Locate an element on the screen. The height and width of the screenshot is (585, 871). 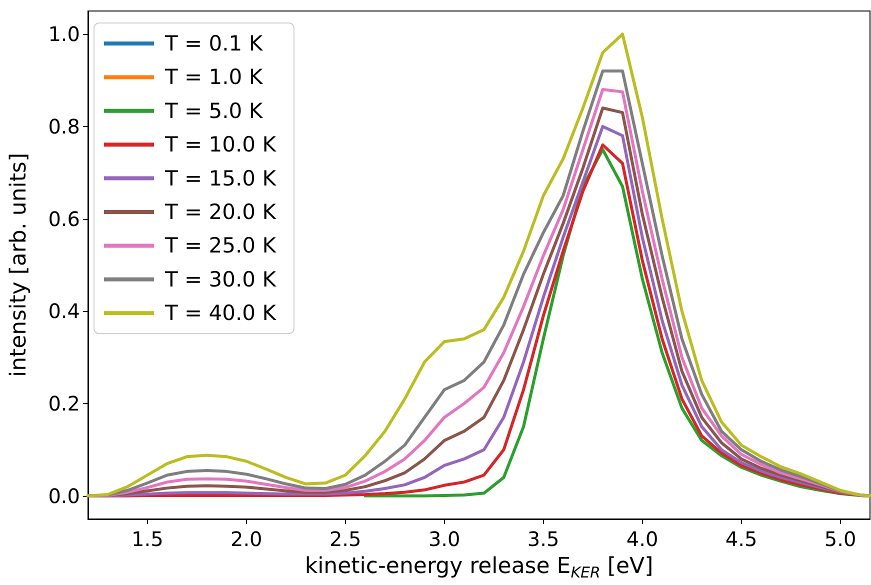
legend-label: T = 0.1 K is located at coordinates (214, 44).